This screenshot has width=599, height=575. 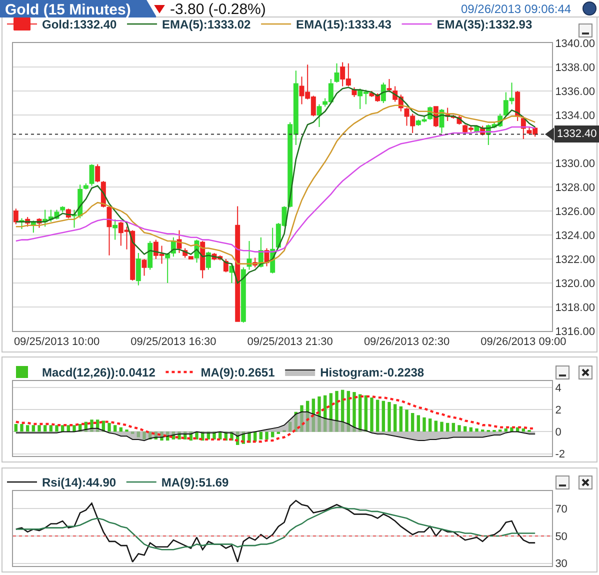 I want to click on y-tick-label: 1324.00, so click(x=575, y=236).